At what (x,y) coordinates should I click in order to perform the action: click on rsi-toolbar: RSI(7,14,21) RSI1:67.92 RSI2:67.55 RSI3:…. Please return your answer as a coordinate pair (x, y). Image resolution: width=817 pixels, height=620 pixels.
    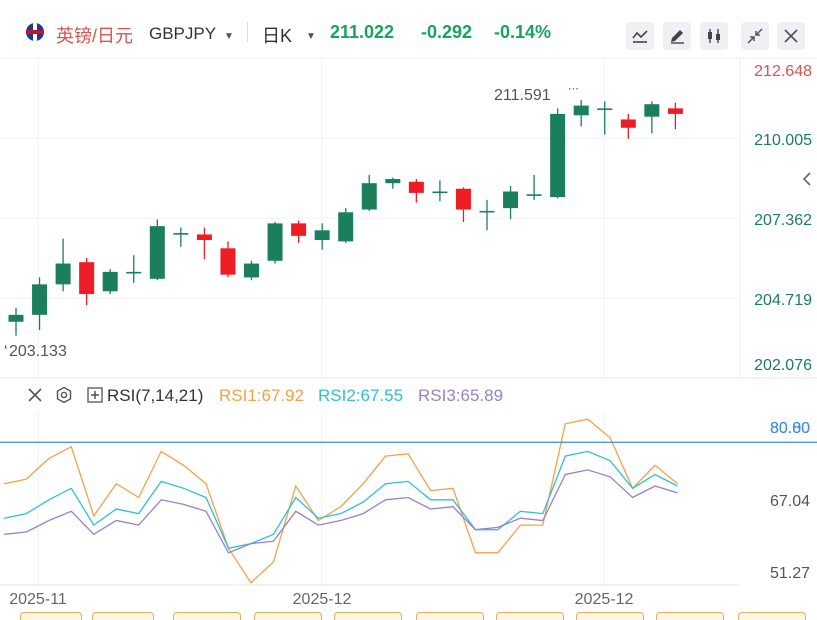
    Looking at the image, I should click on (370, 395).